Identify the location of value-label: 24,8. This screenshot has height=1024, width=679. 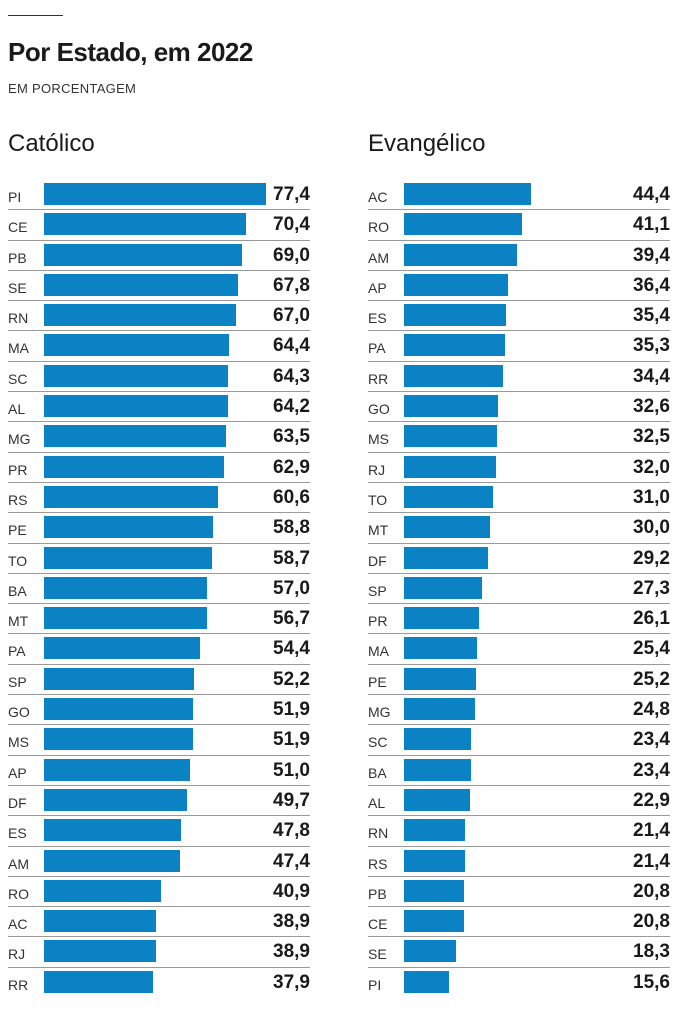
(651, 710).